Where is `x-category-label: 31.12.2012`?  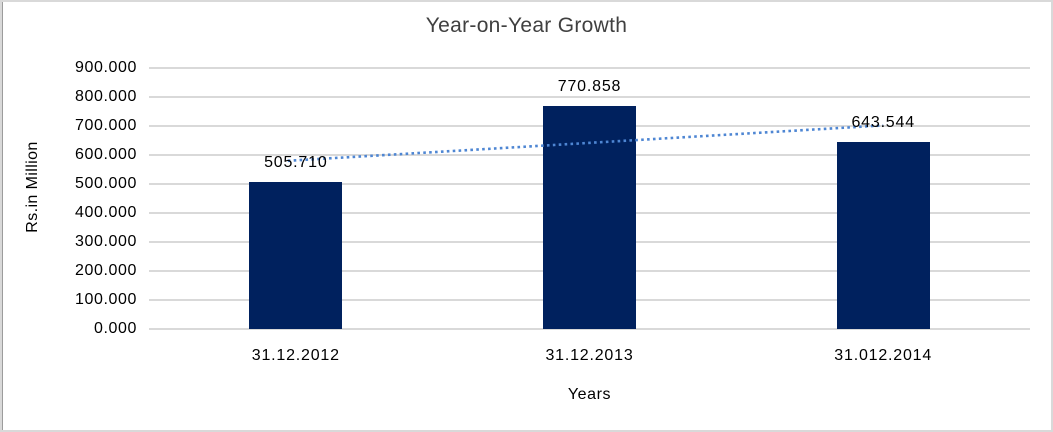 x-category-label: 31.12.2012 is located at coordinates (295, 355).